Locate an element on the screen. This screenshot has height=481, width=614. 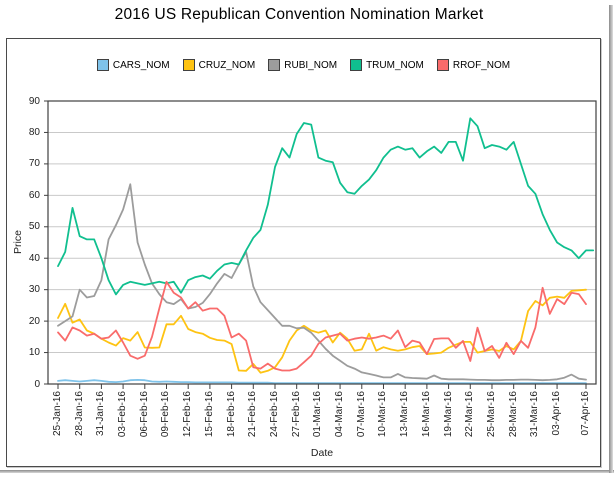
x-axis-tick-label: 09-Feb-16 is located at coordinates (166, 414).